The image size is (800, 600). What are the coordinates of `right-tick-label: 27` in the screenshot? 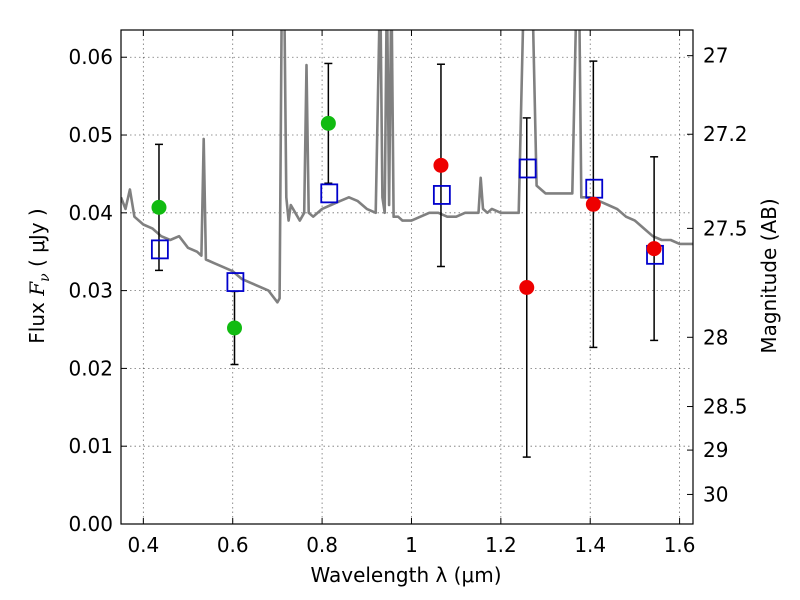 It's located at (715, 56).